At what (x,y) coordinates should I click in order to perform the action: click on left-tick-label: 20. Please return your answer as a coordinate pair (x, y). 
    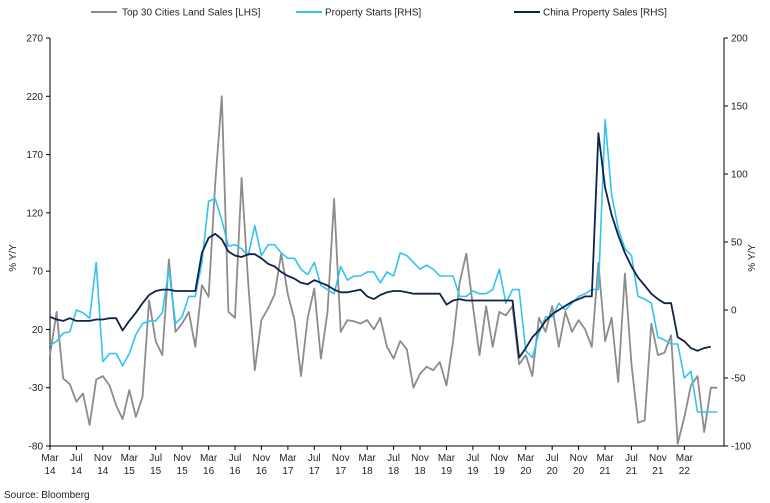
    Looking at the image, I should click on (38, 330).